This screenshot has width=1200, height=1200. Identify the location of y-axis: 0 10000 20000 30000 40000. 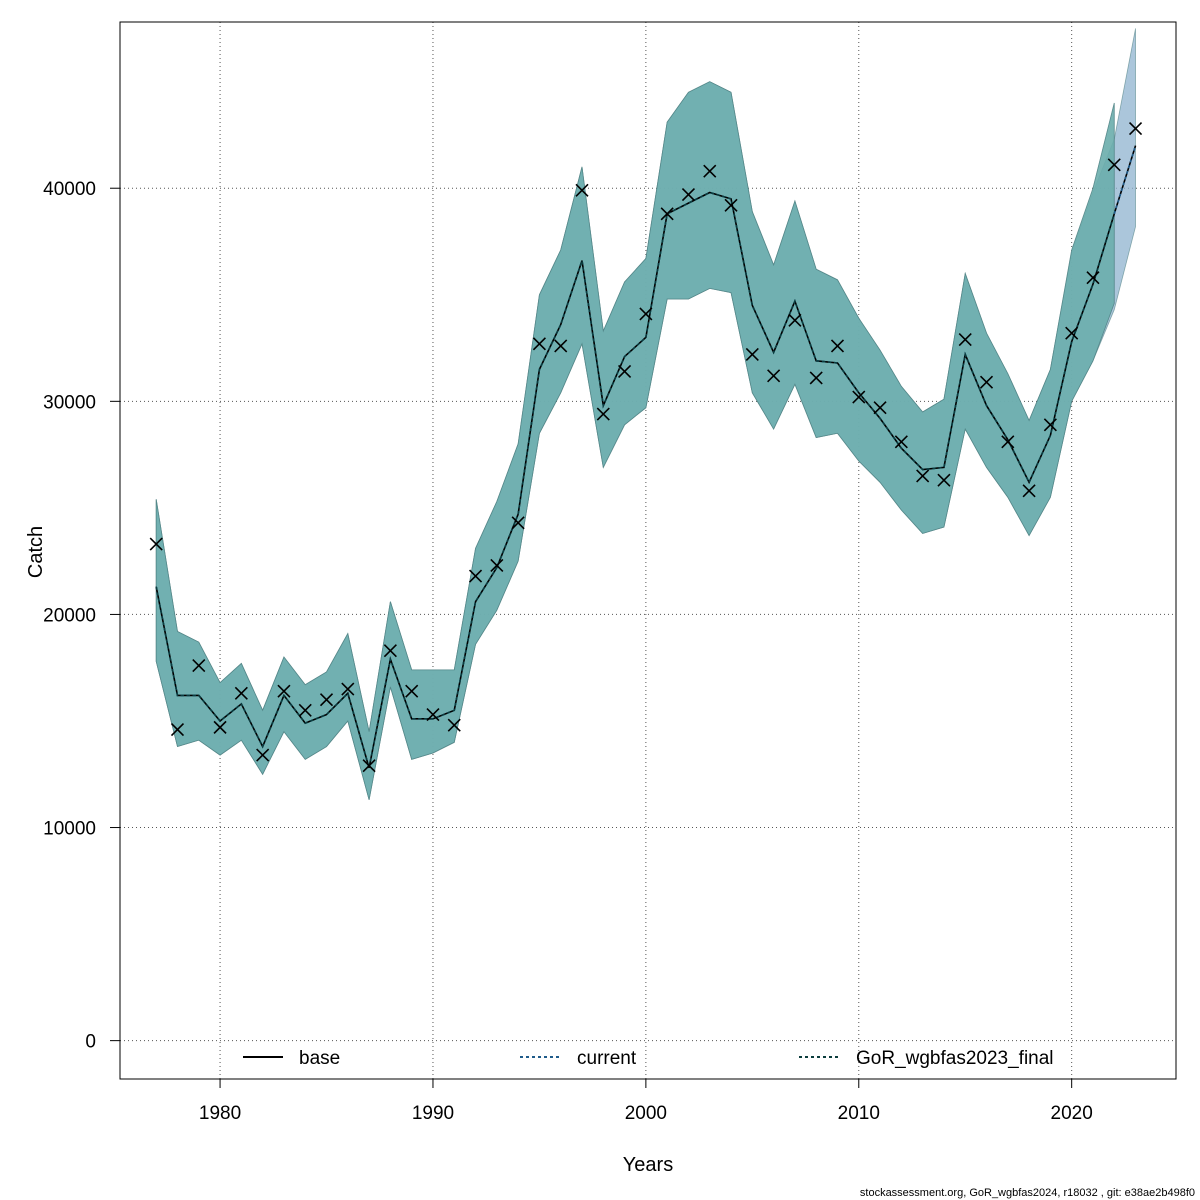
(81, 616).